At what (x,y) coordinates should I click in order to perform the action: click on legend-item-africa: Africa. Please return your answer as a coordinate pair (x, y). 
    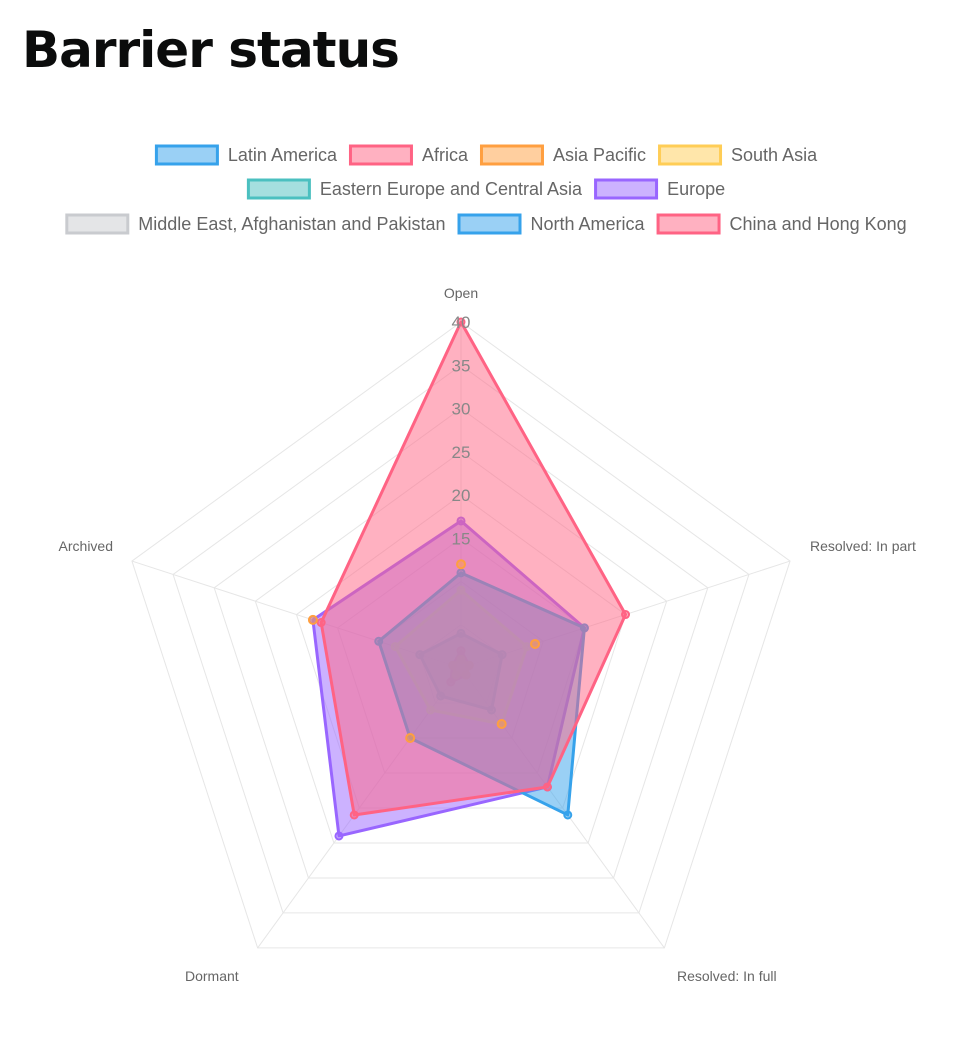
    Looking at the image, I should click on (408, 155).